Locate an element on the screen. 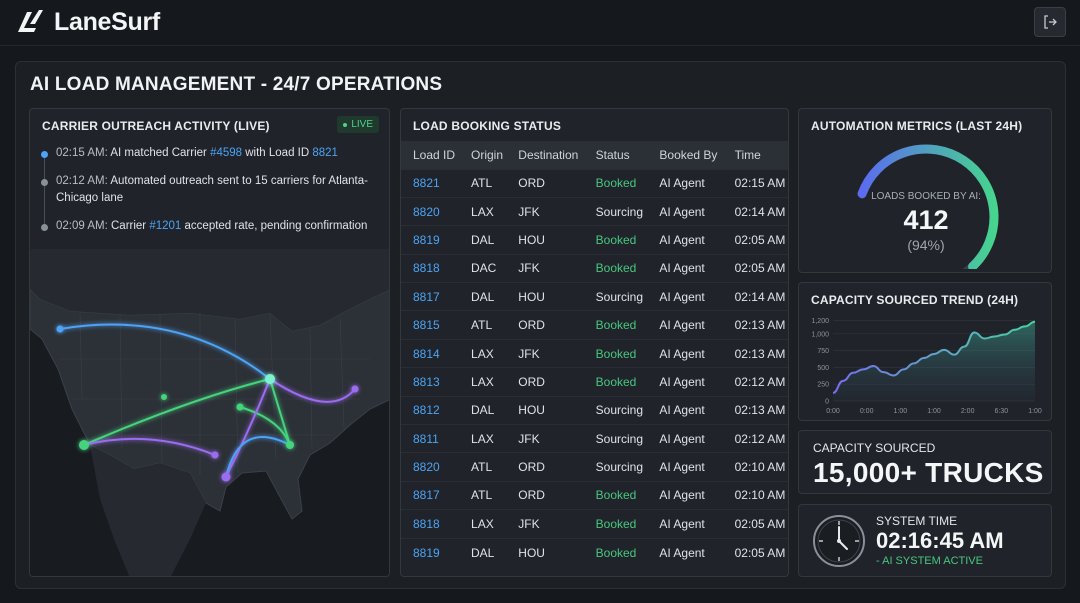 The image size is (1080, 603). logo: LaneSurf is located at coordinates (87, 22).